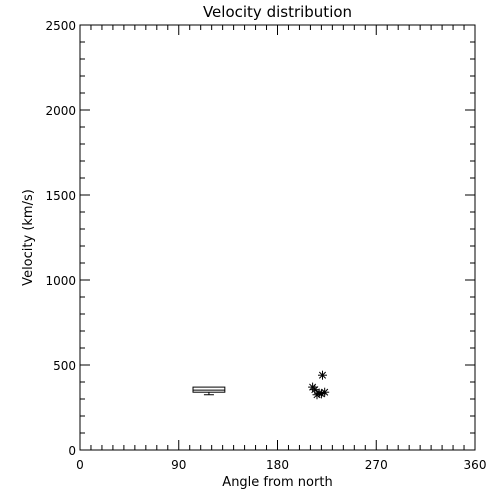 This screenshot has height=500, width=500. What do you see at coordinates (64, 366) in the screenshot?
I see `y-tick-label: 500` at bounding box center [64, 366].